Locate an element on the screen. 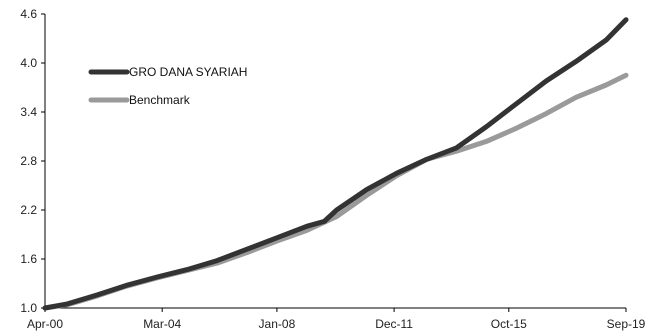 The image size is (655, 333). x-tick-label: Mar-04 is located at coordinates (162, 324).